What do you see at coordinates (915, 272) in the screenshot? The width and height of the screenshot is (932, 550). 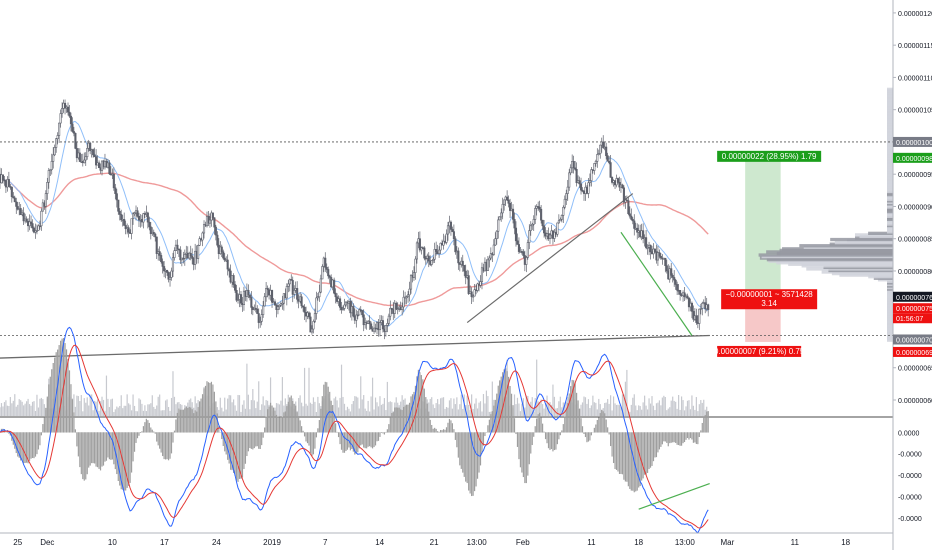 I see `price-tick-label: 0.00000080` at bounding box center [915, 272].